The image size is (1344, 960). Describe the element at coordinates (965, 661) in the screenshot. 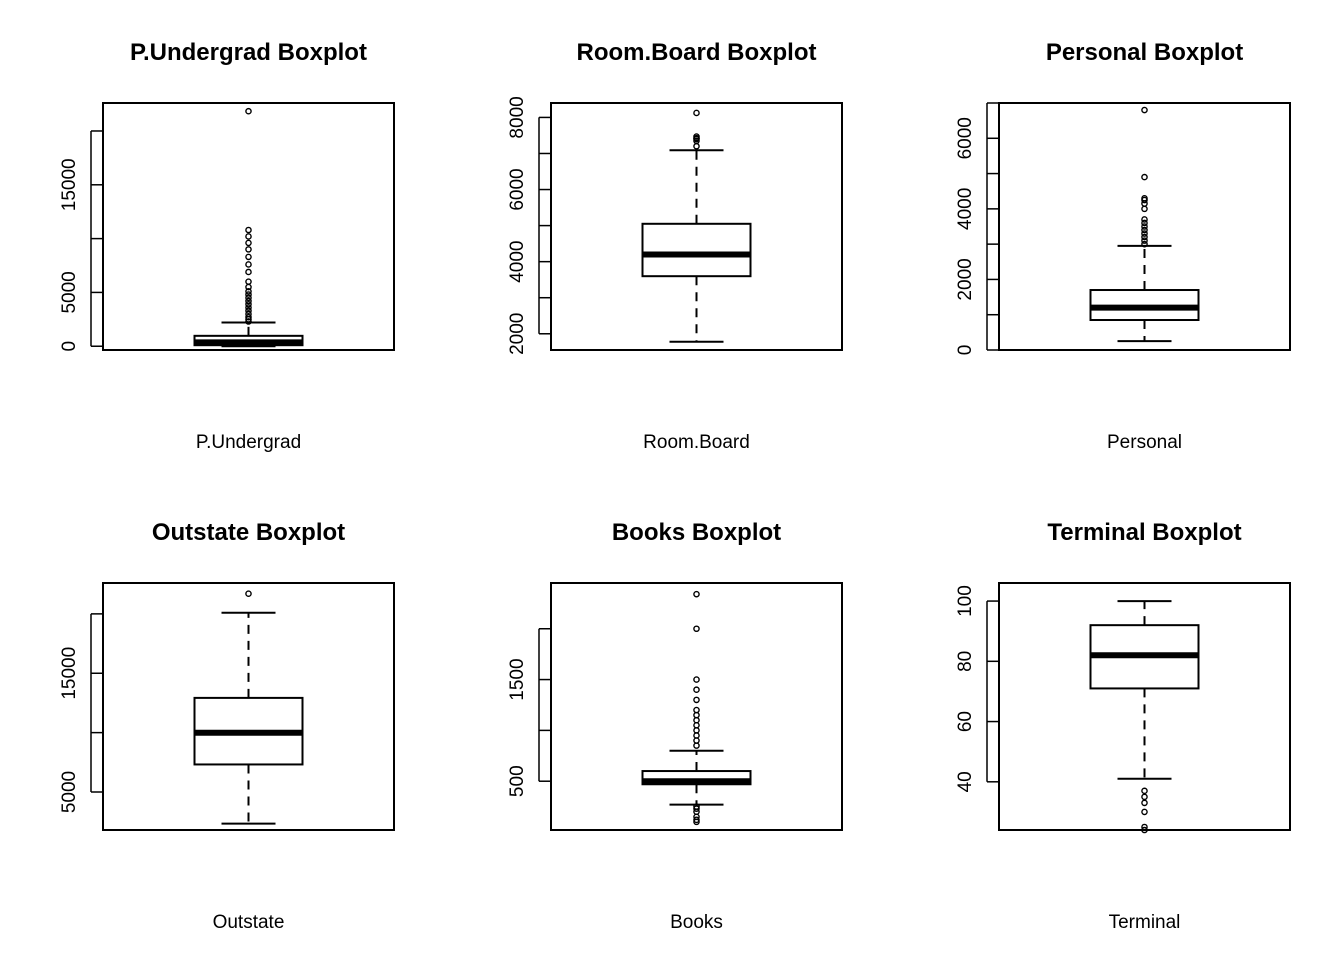

I see `y-tick-label: 80` at that location.